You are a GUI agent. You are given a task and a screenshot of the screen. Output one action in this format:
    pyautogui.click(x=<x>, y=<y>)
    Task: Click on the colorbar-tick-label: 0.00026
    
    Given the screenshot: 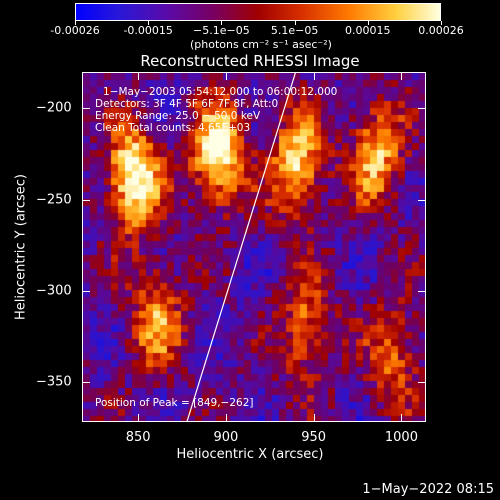 What is the action you would take?
    pyautogui.click(x=441, y=30)
    